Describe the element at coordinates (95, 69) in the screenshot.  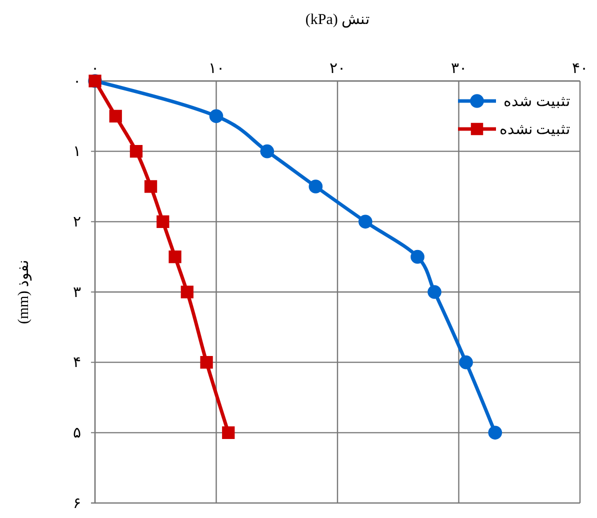
I see `x-tick-label: ۰` at that location.